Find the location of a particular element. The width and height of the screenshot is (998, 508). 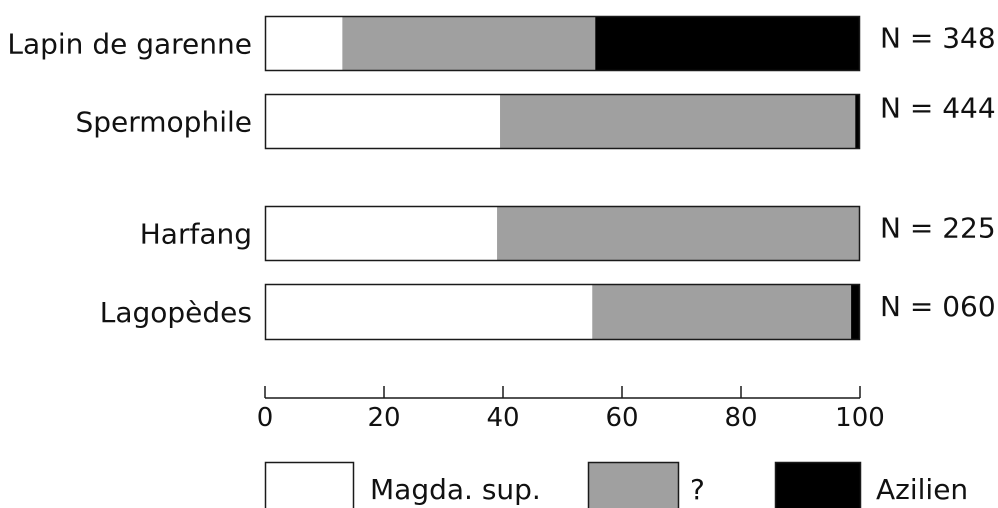

x-tick-label-40: 40 is located at coordinates (502, 418).